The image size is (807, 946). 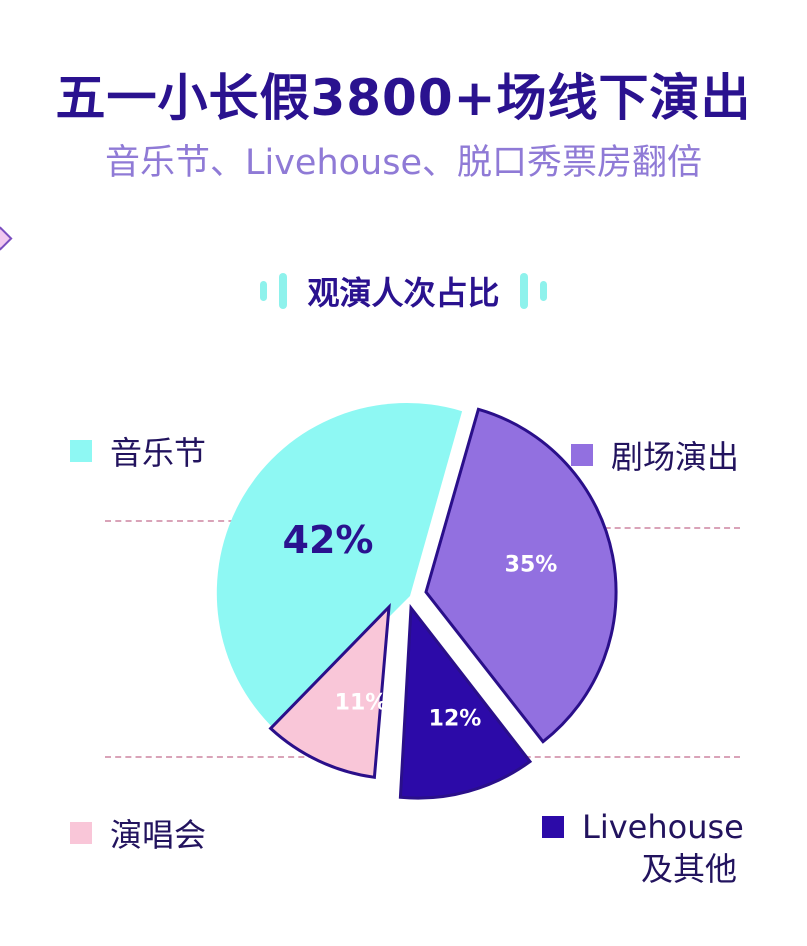 I want to click on legend-label-line2: 及其他, so click(x=688, y=869).